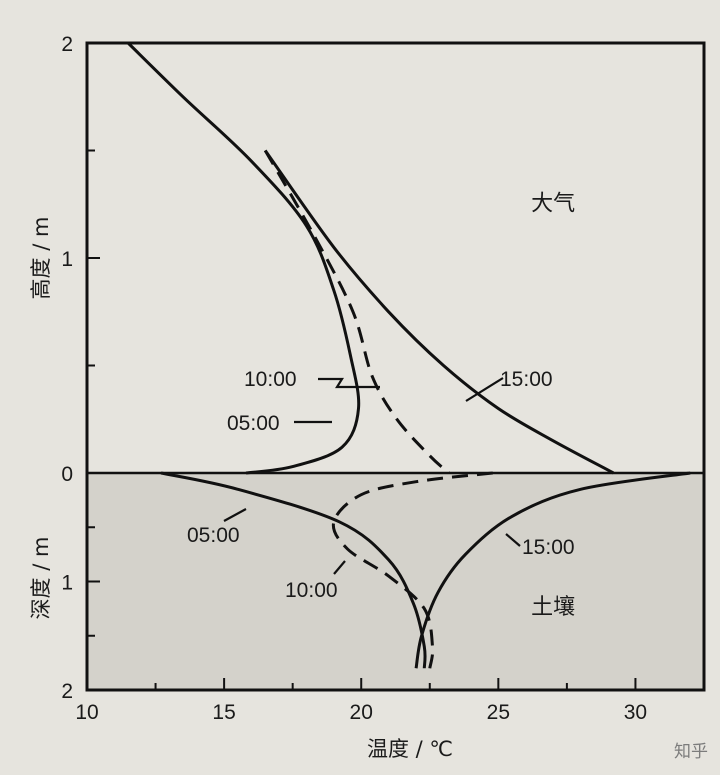 Image resolution: width=720 pixels, height=775 pixels. I want to click on y-axis-title-depth: 深度 / m, so click(41, 578).